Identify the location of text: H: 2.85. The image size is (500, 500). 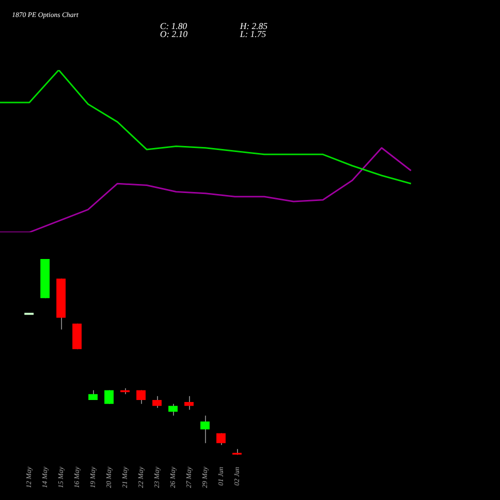
(253, 26).